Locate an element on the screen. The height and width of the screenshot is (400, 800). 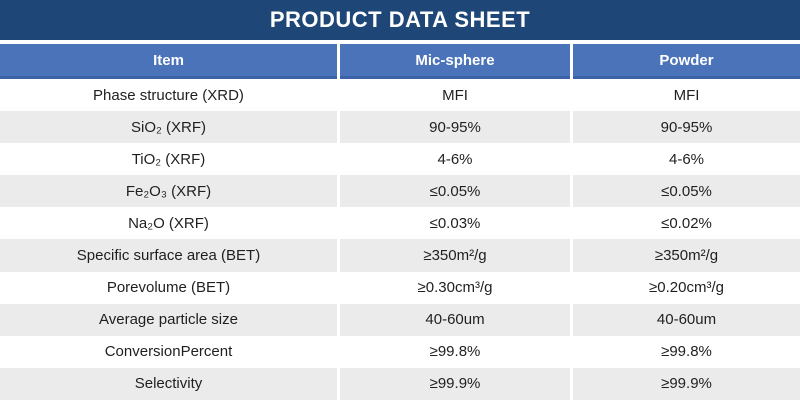
item-cell: TiO₂ (XRF) is located at coordinates (168, 159).